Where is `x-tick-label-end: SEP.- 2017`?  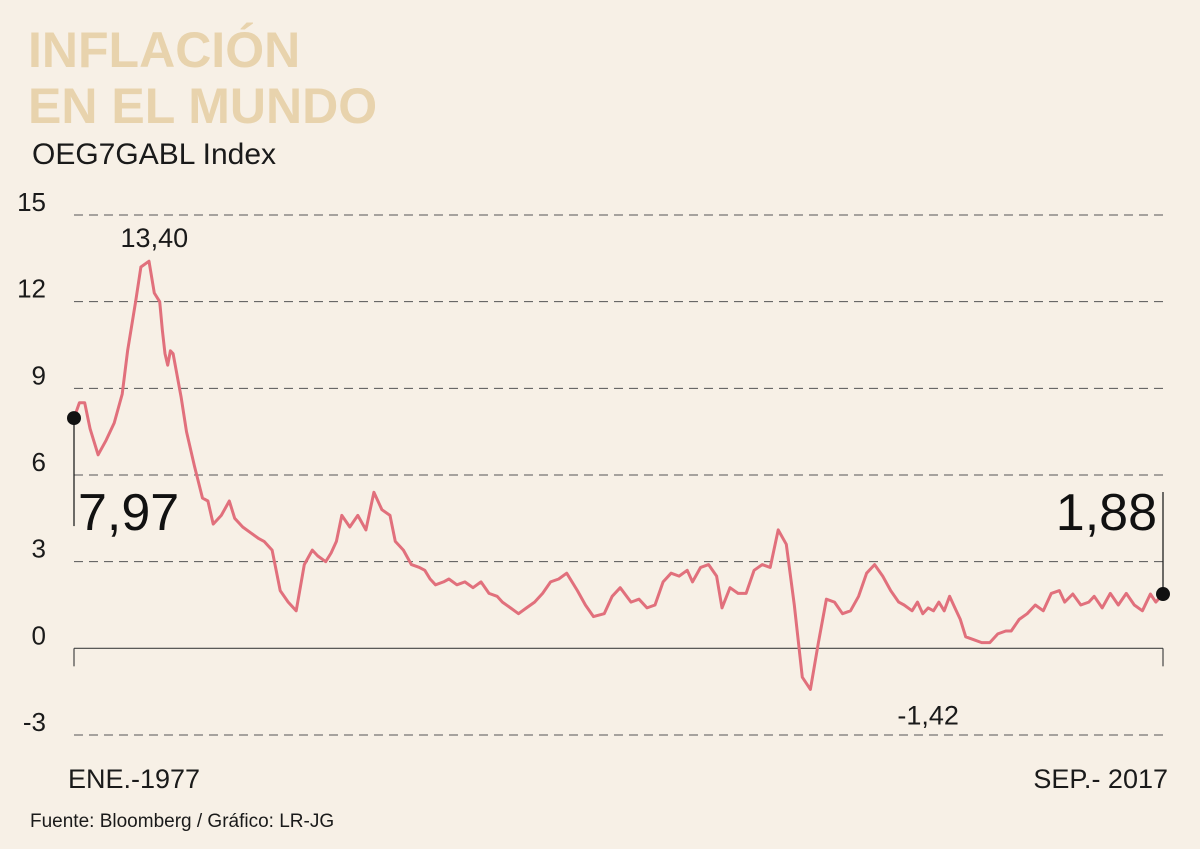 x-tick-label-end: SEP.- 2017 is located at coordinates (1100, 779).